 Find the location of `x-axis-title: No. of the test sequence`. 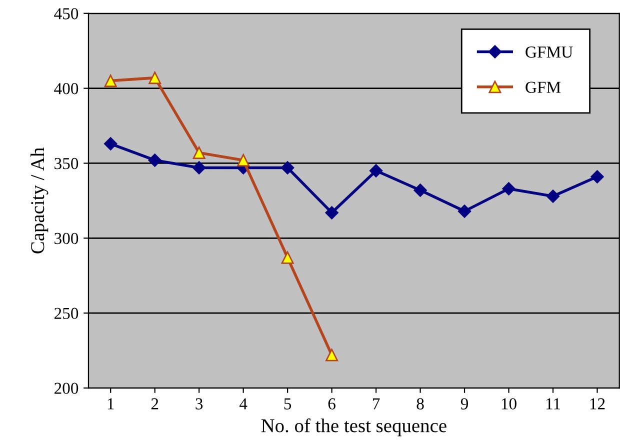

x-axis-title: No. of the test sequence is located at coordinates (353, 427).